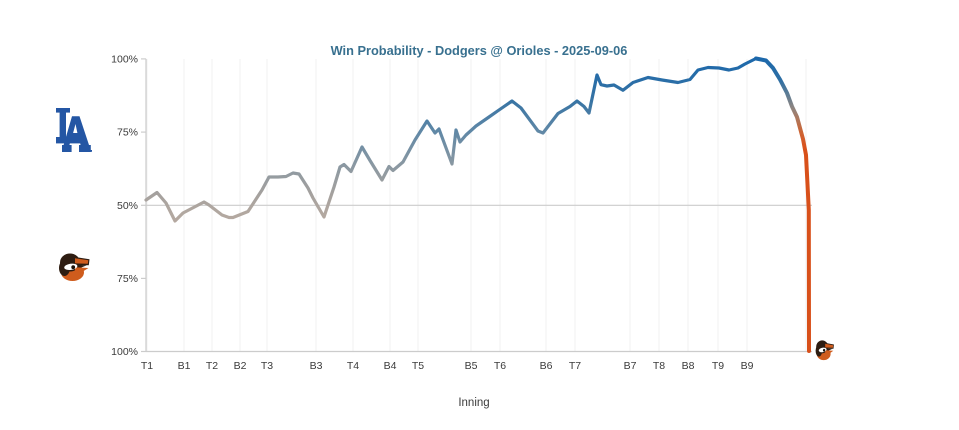  Describe the element at coordinates (240, 366) in the screenshot. I see `svg-text: B2` at that location.